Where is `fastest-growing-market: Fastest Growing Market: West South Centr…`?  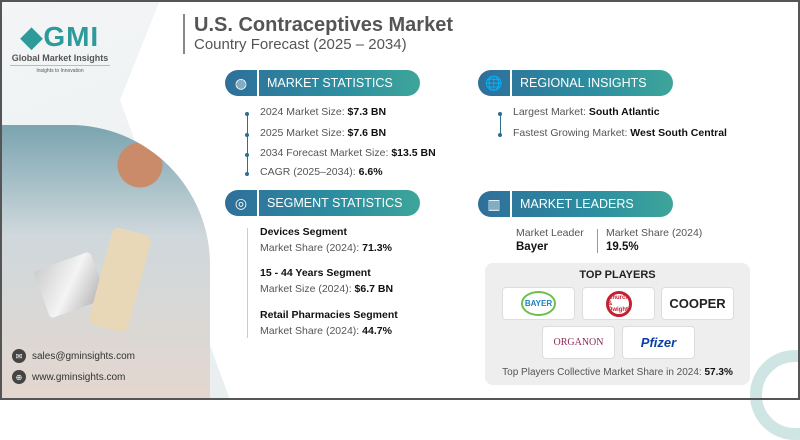
fastest-growing-market: Fastest Growing Market: West South Centr… is located at coordinates (620, 133).